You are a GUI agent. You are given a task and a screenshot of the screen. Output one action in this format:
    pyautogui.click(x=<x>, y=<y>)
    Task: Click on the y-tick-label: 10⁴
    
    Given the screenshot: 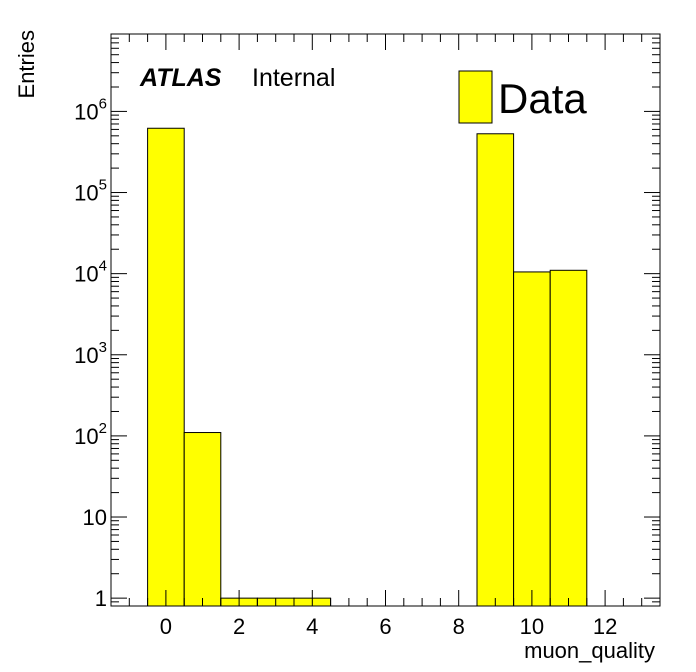 What is the action you would take?
    pyautogui.click(x=90, y=272)
    